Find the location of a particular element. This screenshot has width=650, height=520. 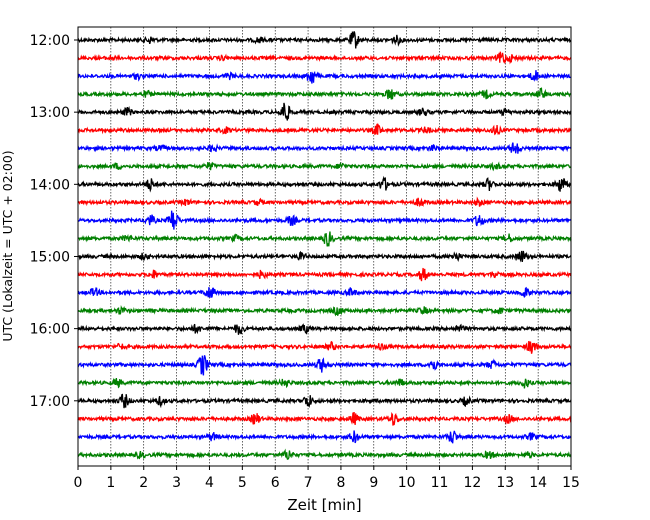

x-tick-label: 2 is located at coordinates (143, 483).